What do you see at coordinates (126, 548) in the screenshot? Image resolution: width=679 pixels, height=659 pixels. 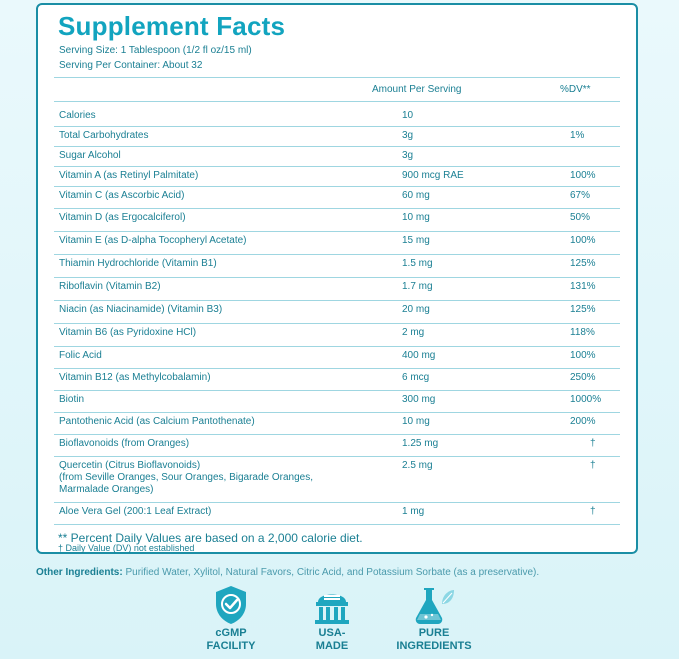 I see `footnote-dagger: † Daily Value (DV) not established` at bounding box center [126, 548].